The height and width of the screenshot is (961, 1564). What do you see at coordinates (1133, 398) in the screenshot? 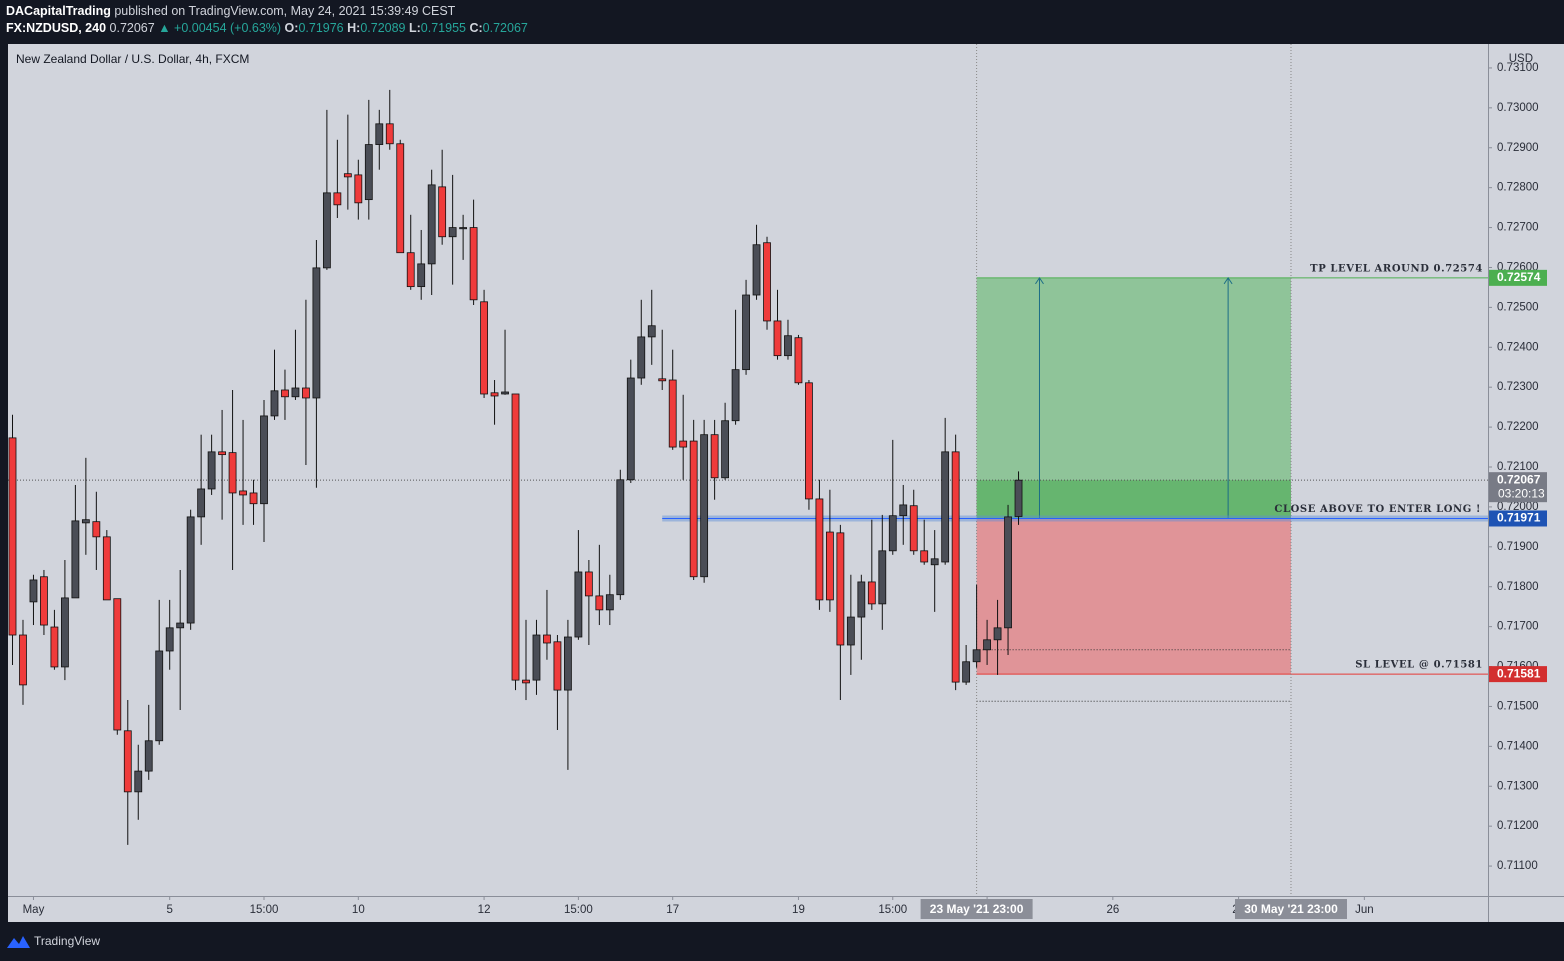
I see `profit-zone` at bounding box center [1133, 398].